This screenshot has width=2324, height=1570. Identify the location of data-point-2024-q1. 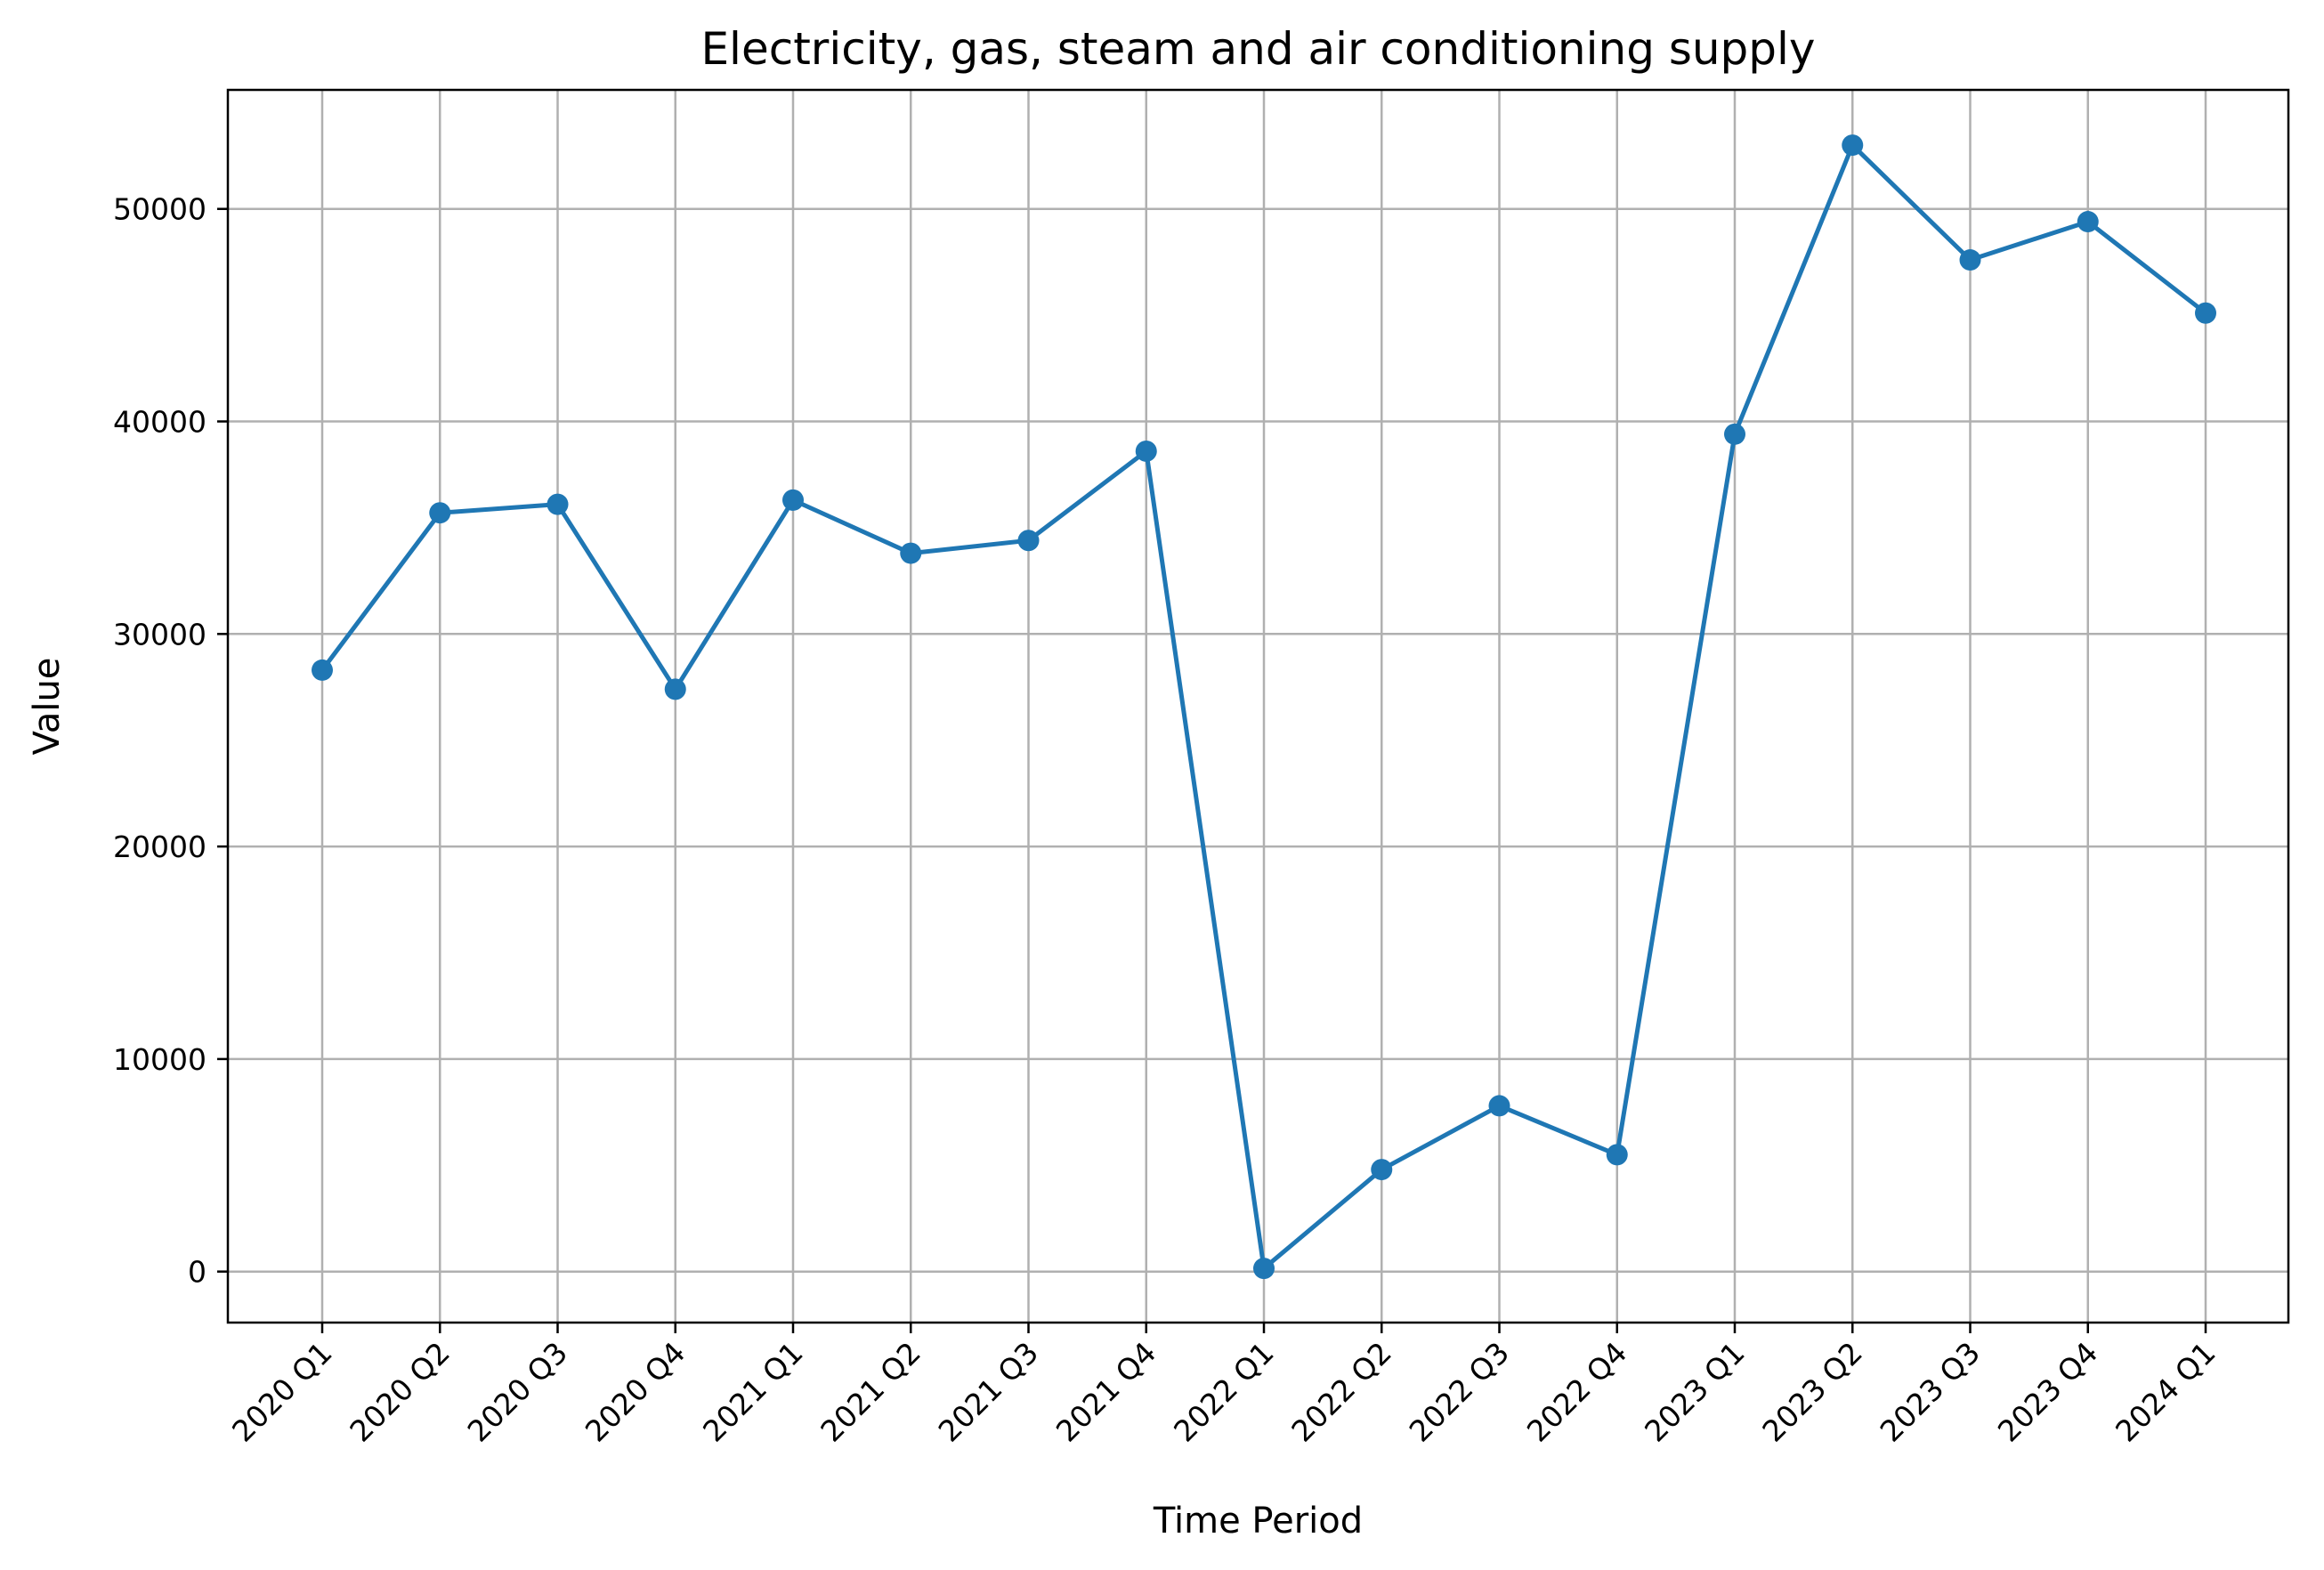
(2205, 313).